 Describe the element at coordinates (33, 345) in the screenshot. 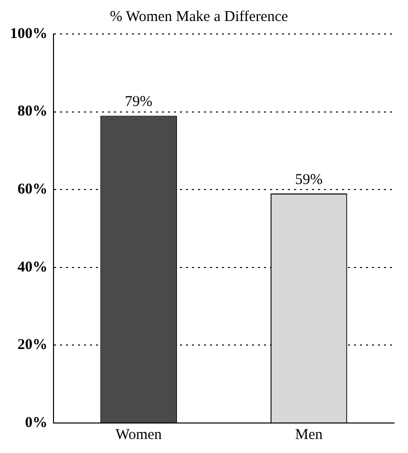

I see `y-tick-label: 20%` at that location.